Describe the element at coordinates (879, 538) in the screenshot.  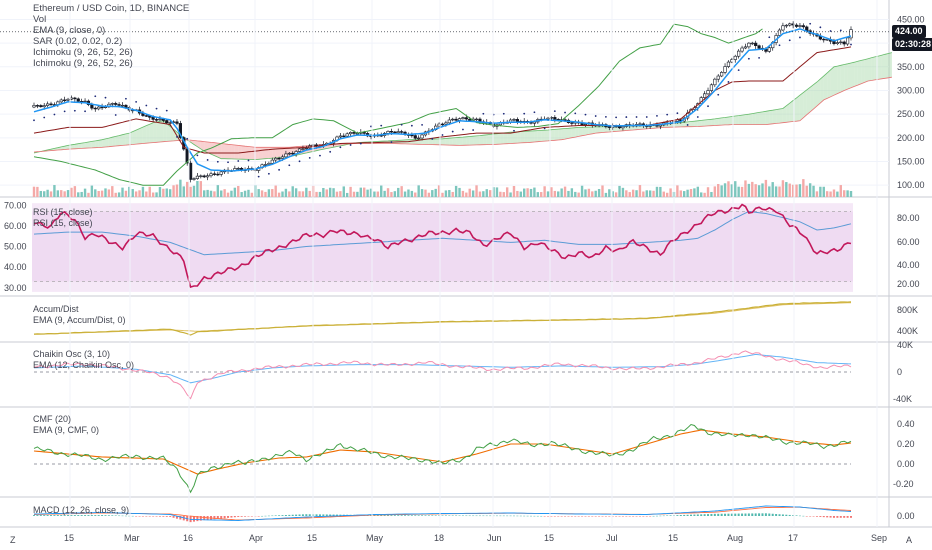
I see `x-tick: Sep` at that location.